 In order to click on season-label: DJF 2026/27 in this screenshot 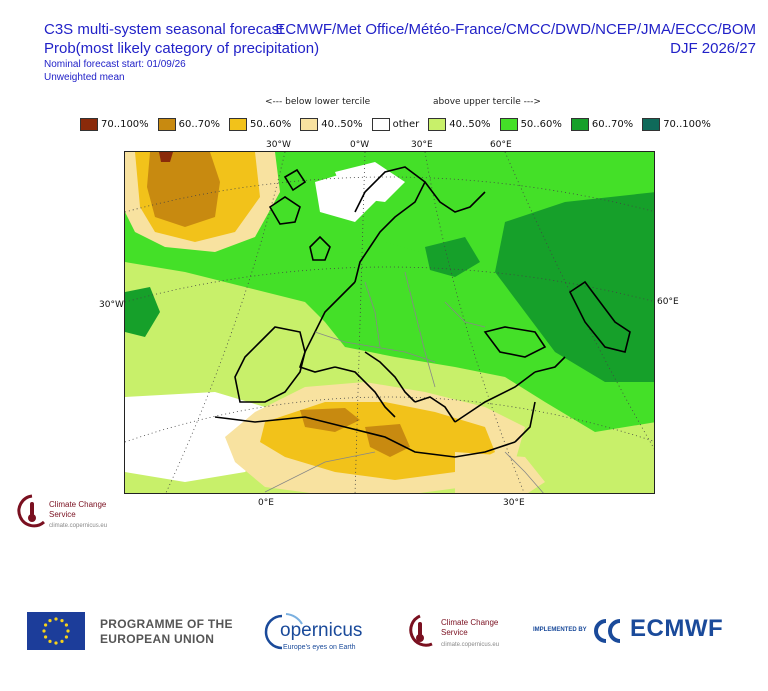, I will do `click(713, 48)`.